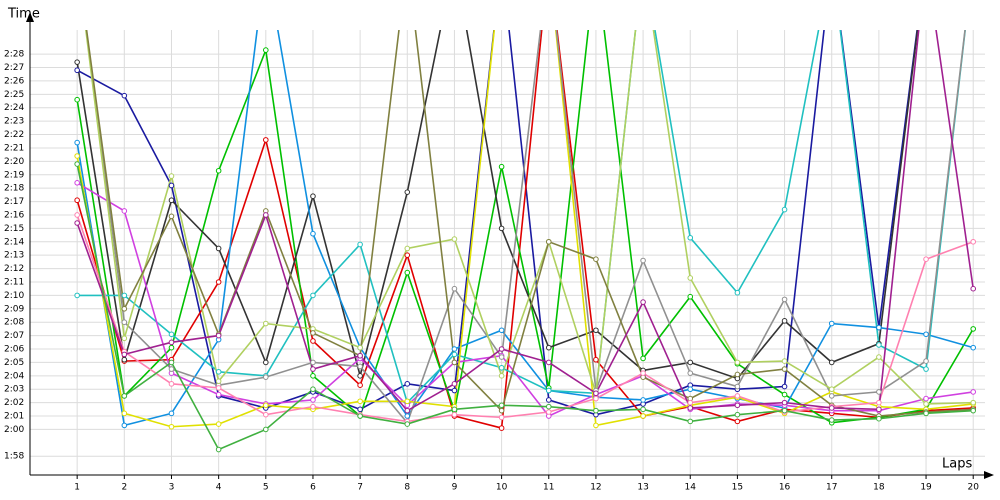  I want to click on y-tick-label: 2:28, so click(14, 55).